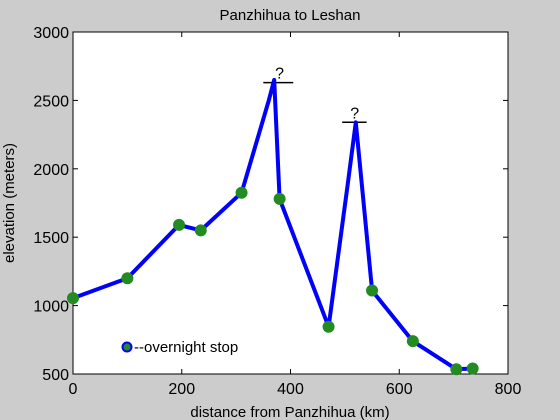  What do you see at coordinates (51, 307) in the screenshot?
I see `y-tick-label: 1000` at bounding box center [51, 307].